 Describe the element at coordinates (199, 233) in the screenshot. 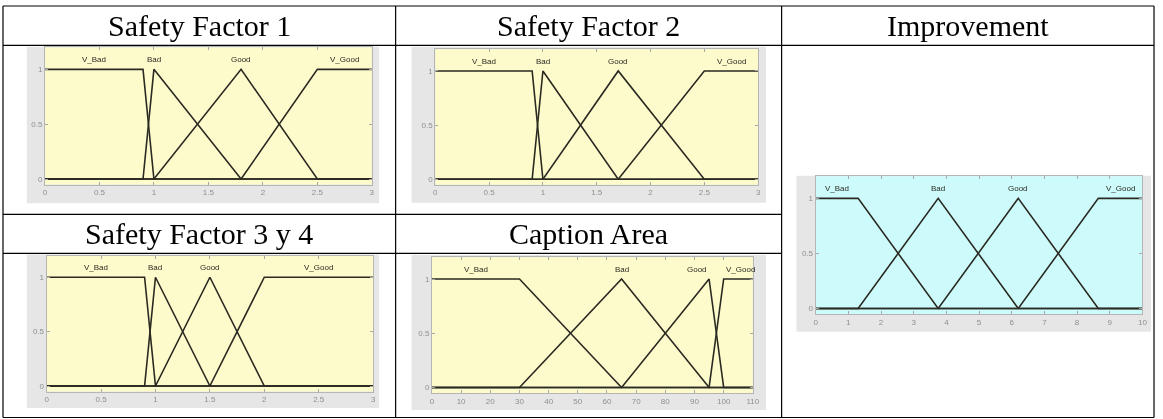

I see `chart-title: Safety Factor 3 y 4` at that location.